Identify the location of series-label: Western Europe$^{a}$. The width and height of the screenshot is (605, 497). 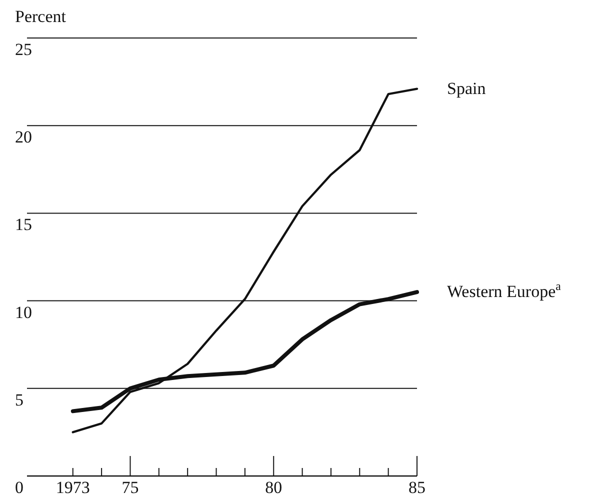
(504, 290).